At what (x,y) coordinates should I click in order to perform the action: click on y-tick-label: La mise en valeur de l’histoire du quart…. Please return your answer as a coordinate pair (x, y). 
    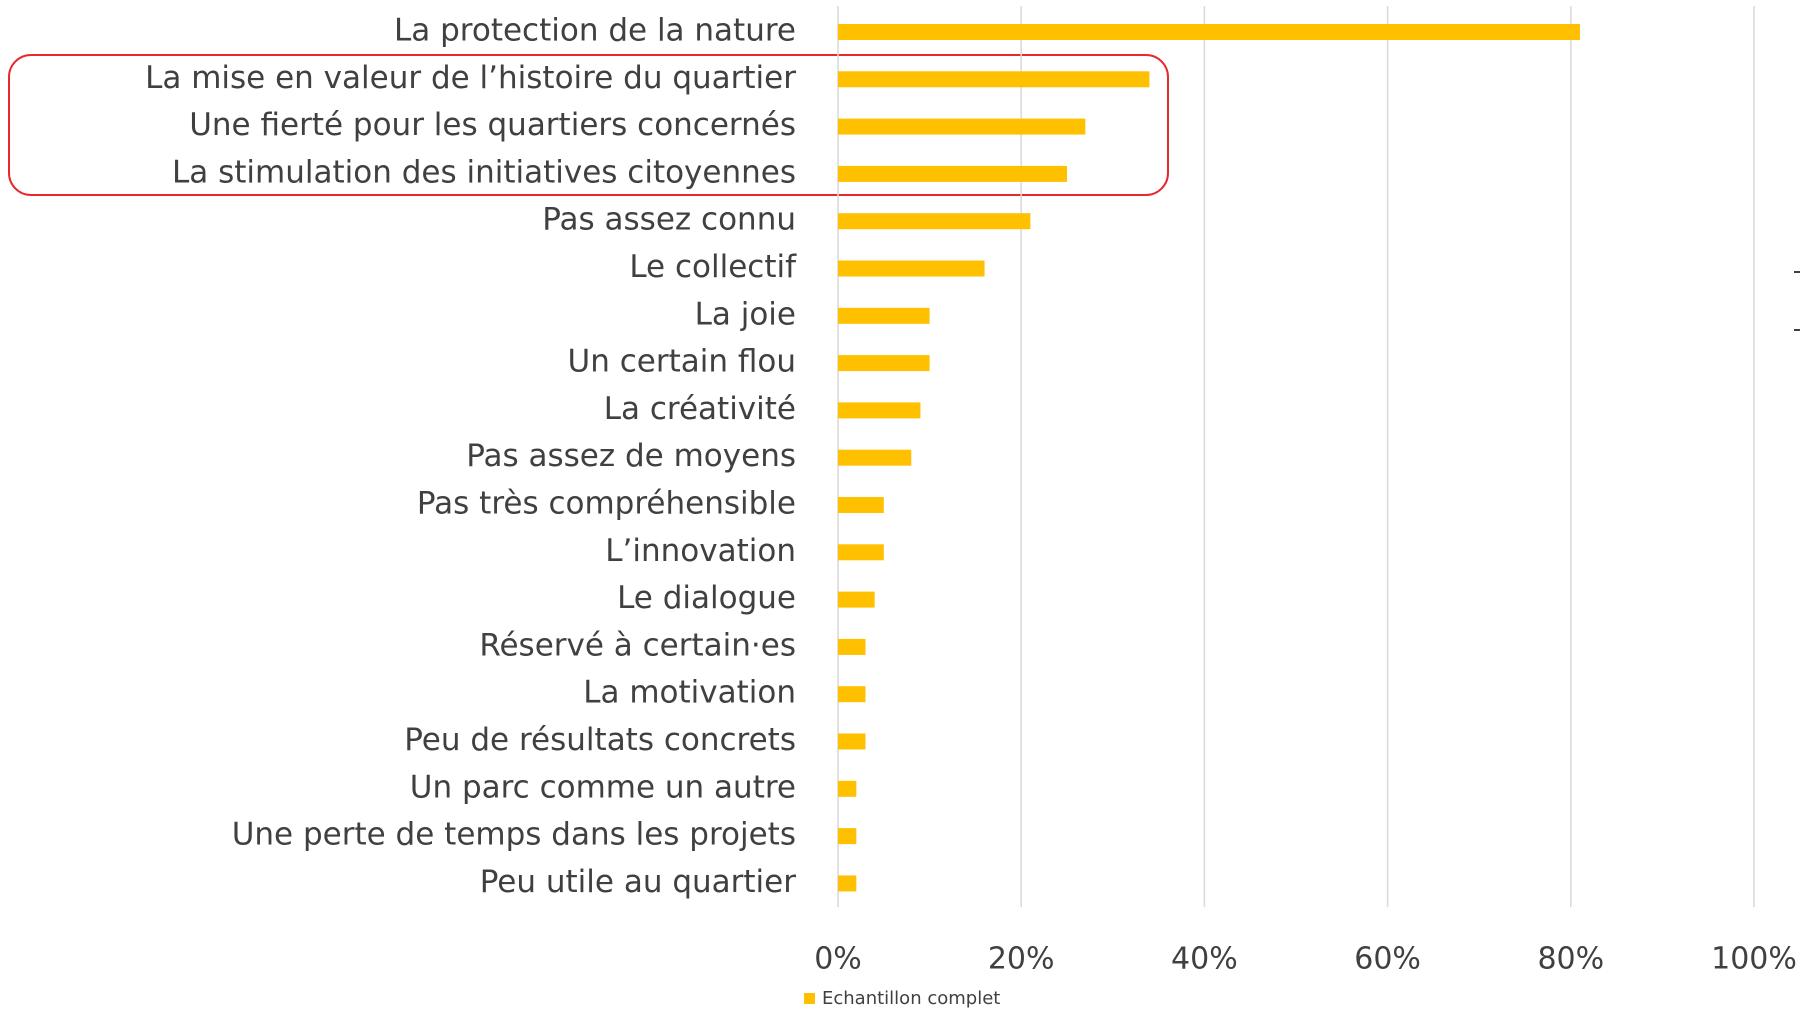
    Looking at the image, I should click on (470, 78).